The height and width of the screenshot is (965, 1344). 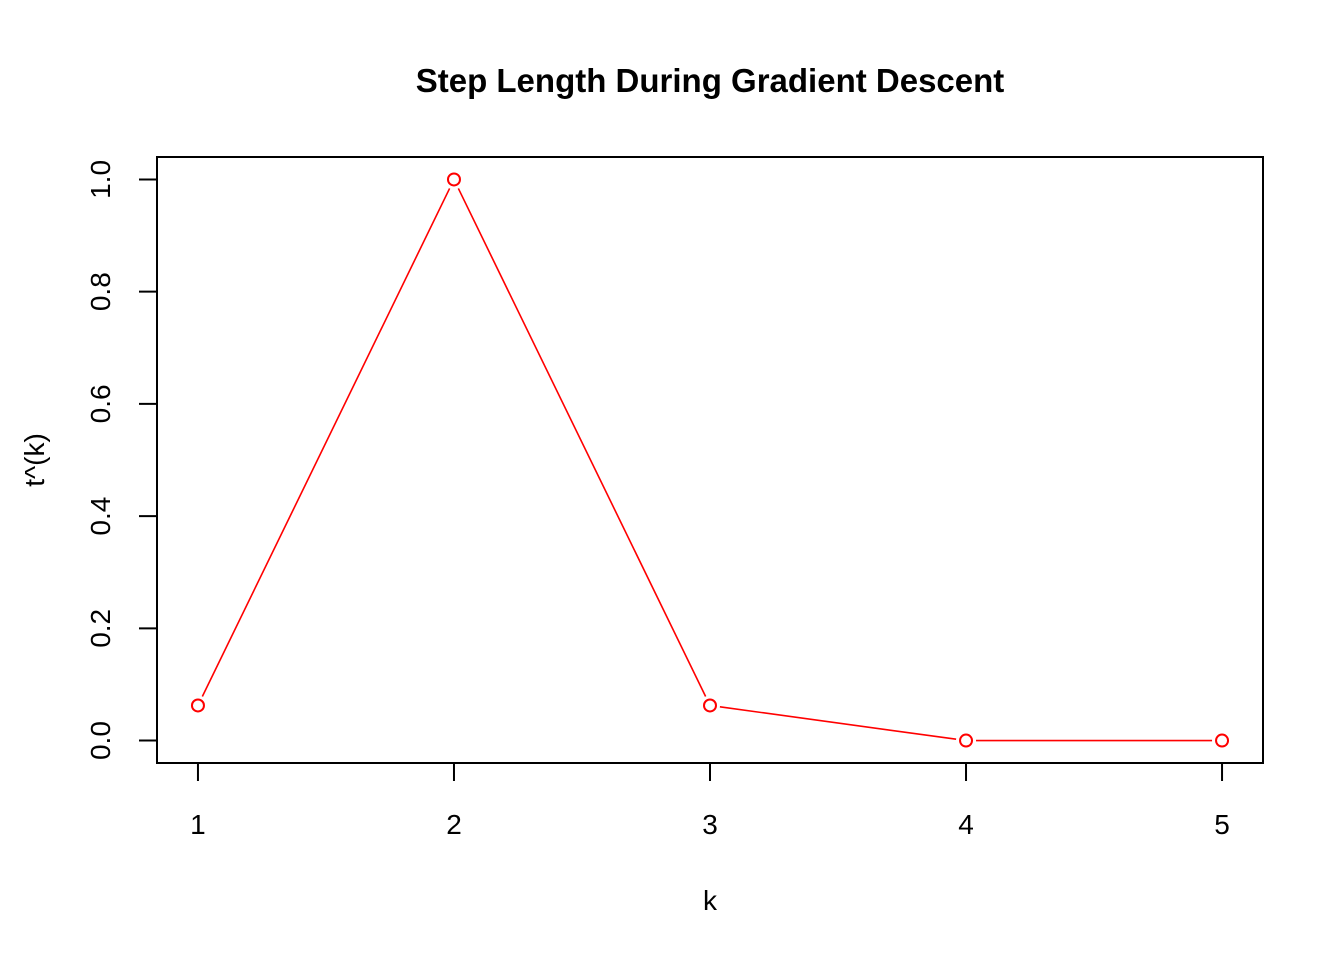 What do you see at coordinates (966, 824) in the screenshot?
I see `x-tick-label: 4` at bounding box center [966, 824].